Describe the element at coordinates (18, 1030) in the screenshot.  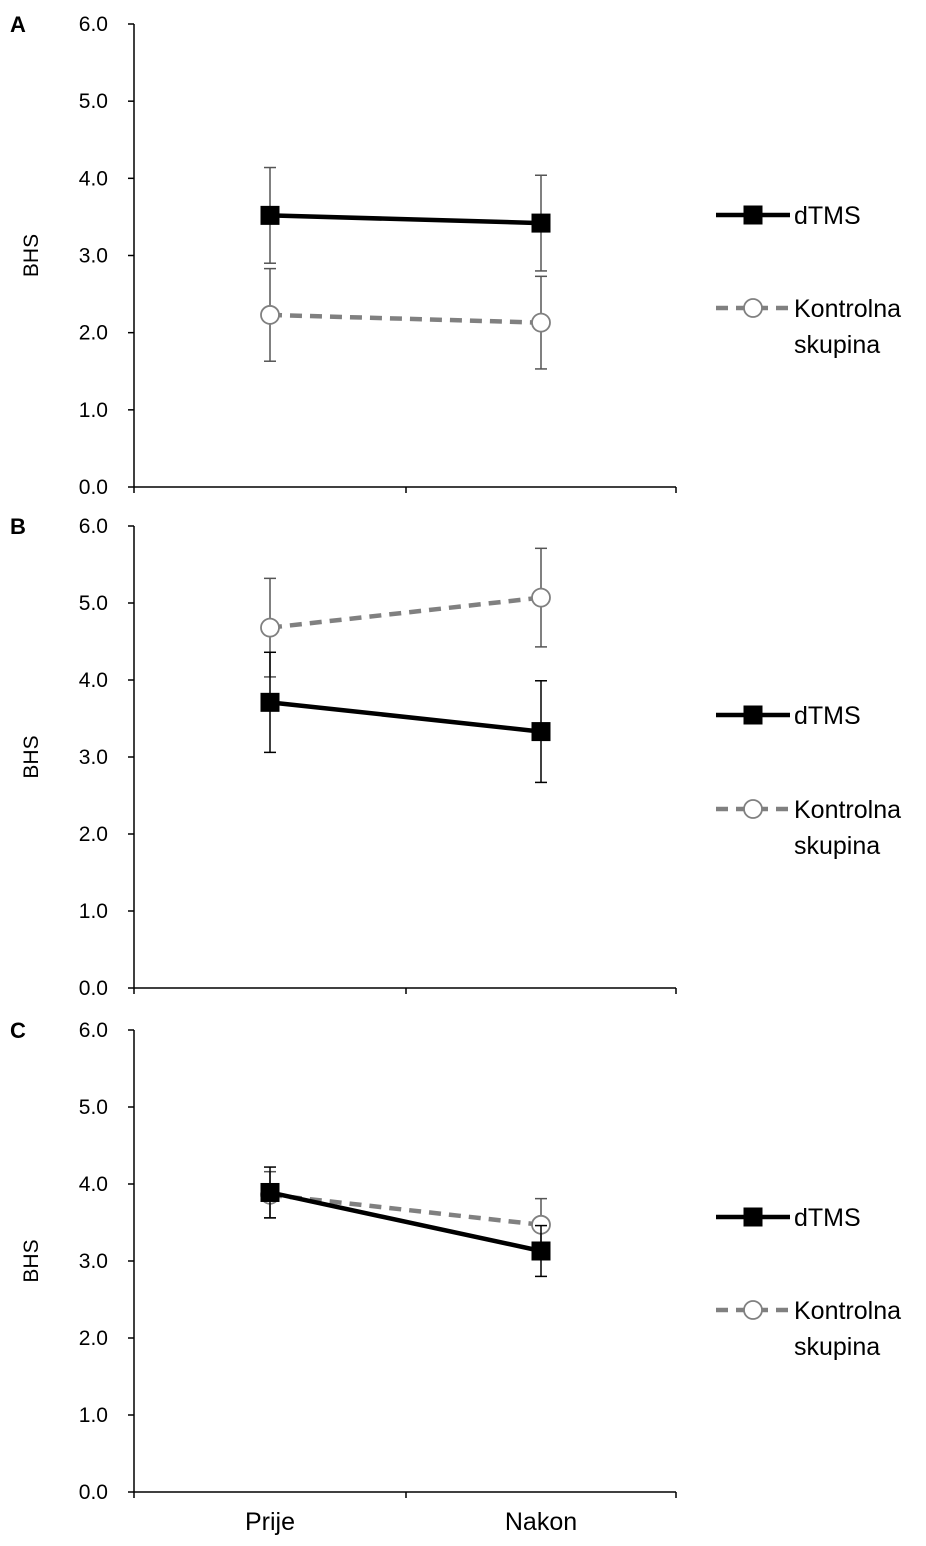
I see `panel-label: C` at that location.